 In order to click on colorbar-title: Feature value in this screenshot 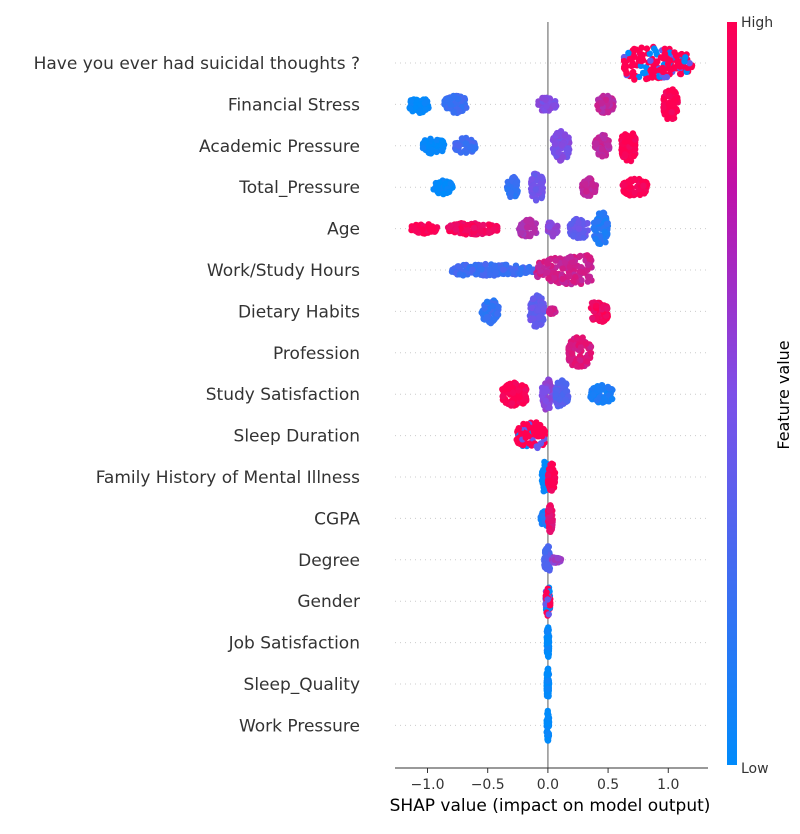, I will do `click(783, 394)`.